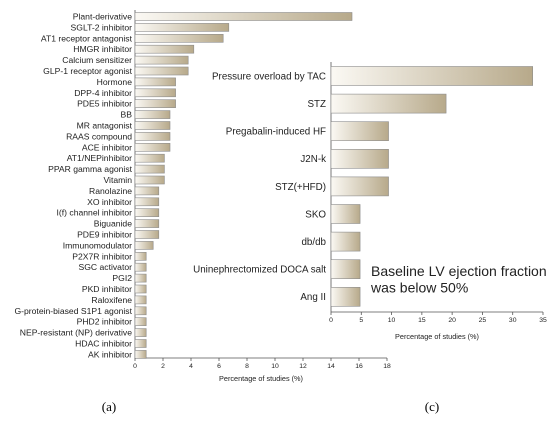  I want to click on chart-a-x-tick-label: 10, so click(275, 366).